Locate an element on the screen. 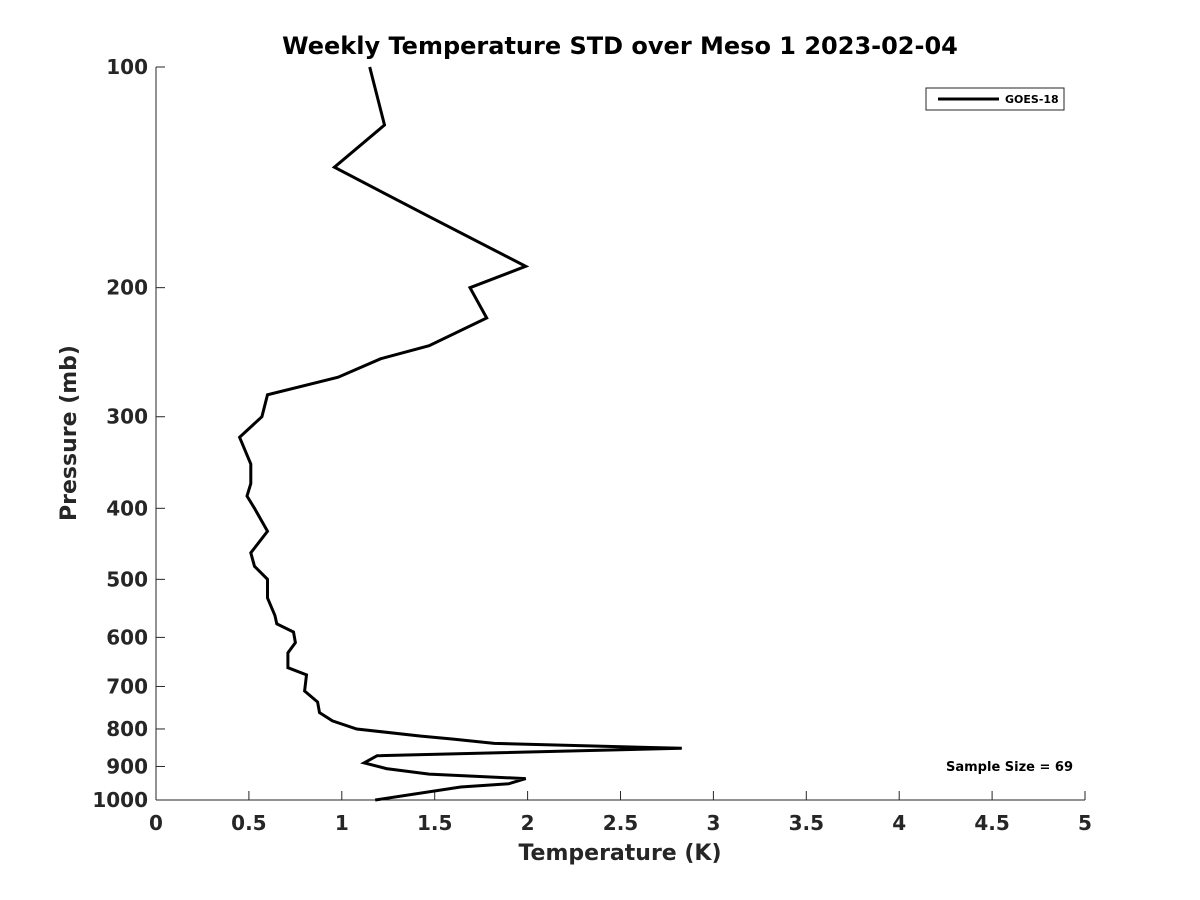  legend-label: GOES-18 is located at coordinates (1032, 99).